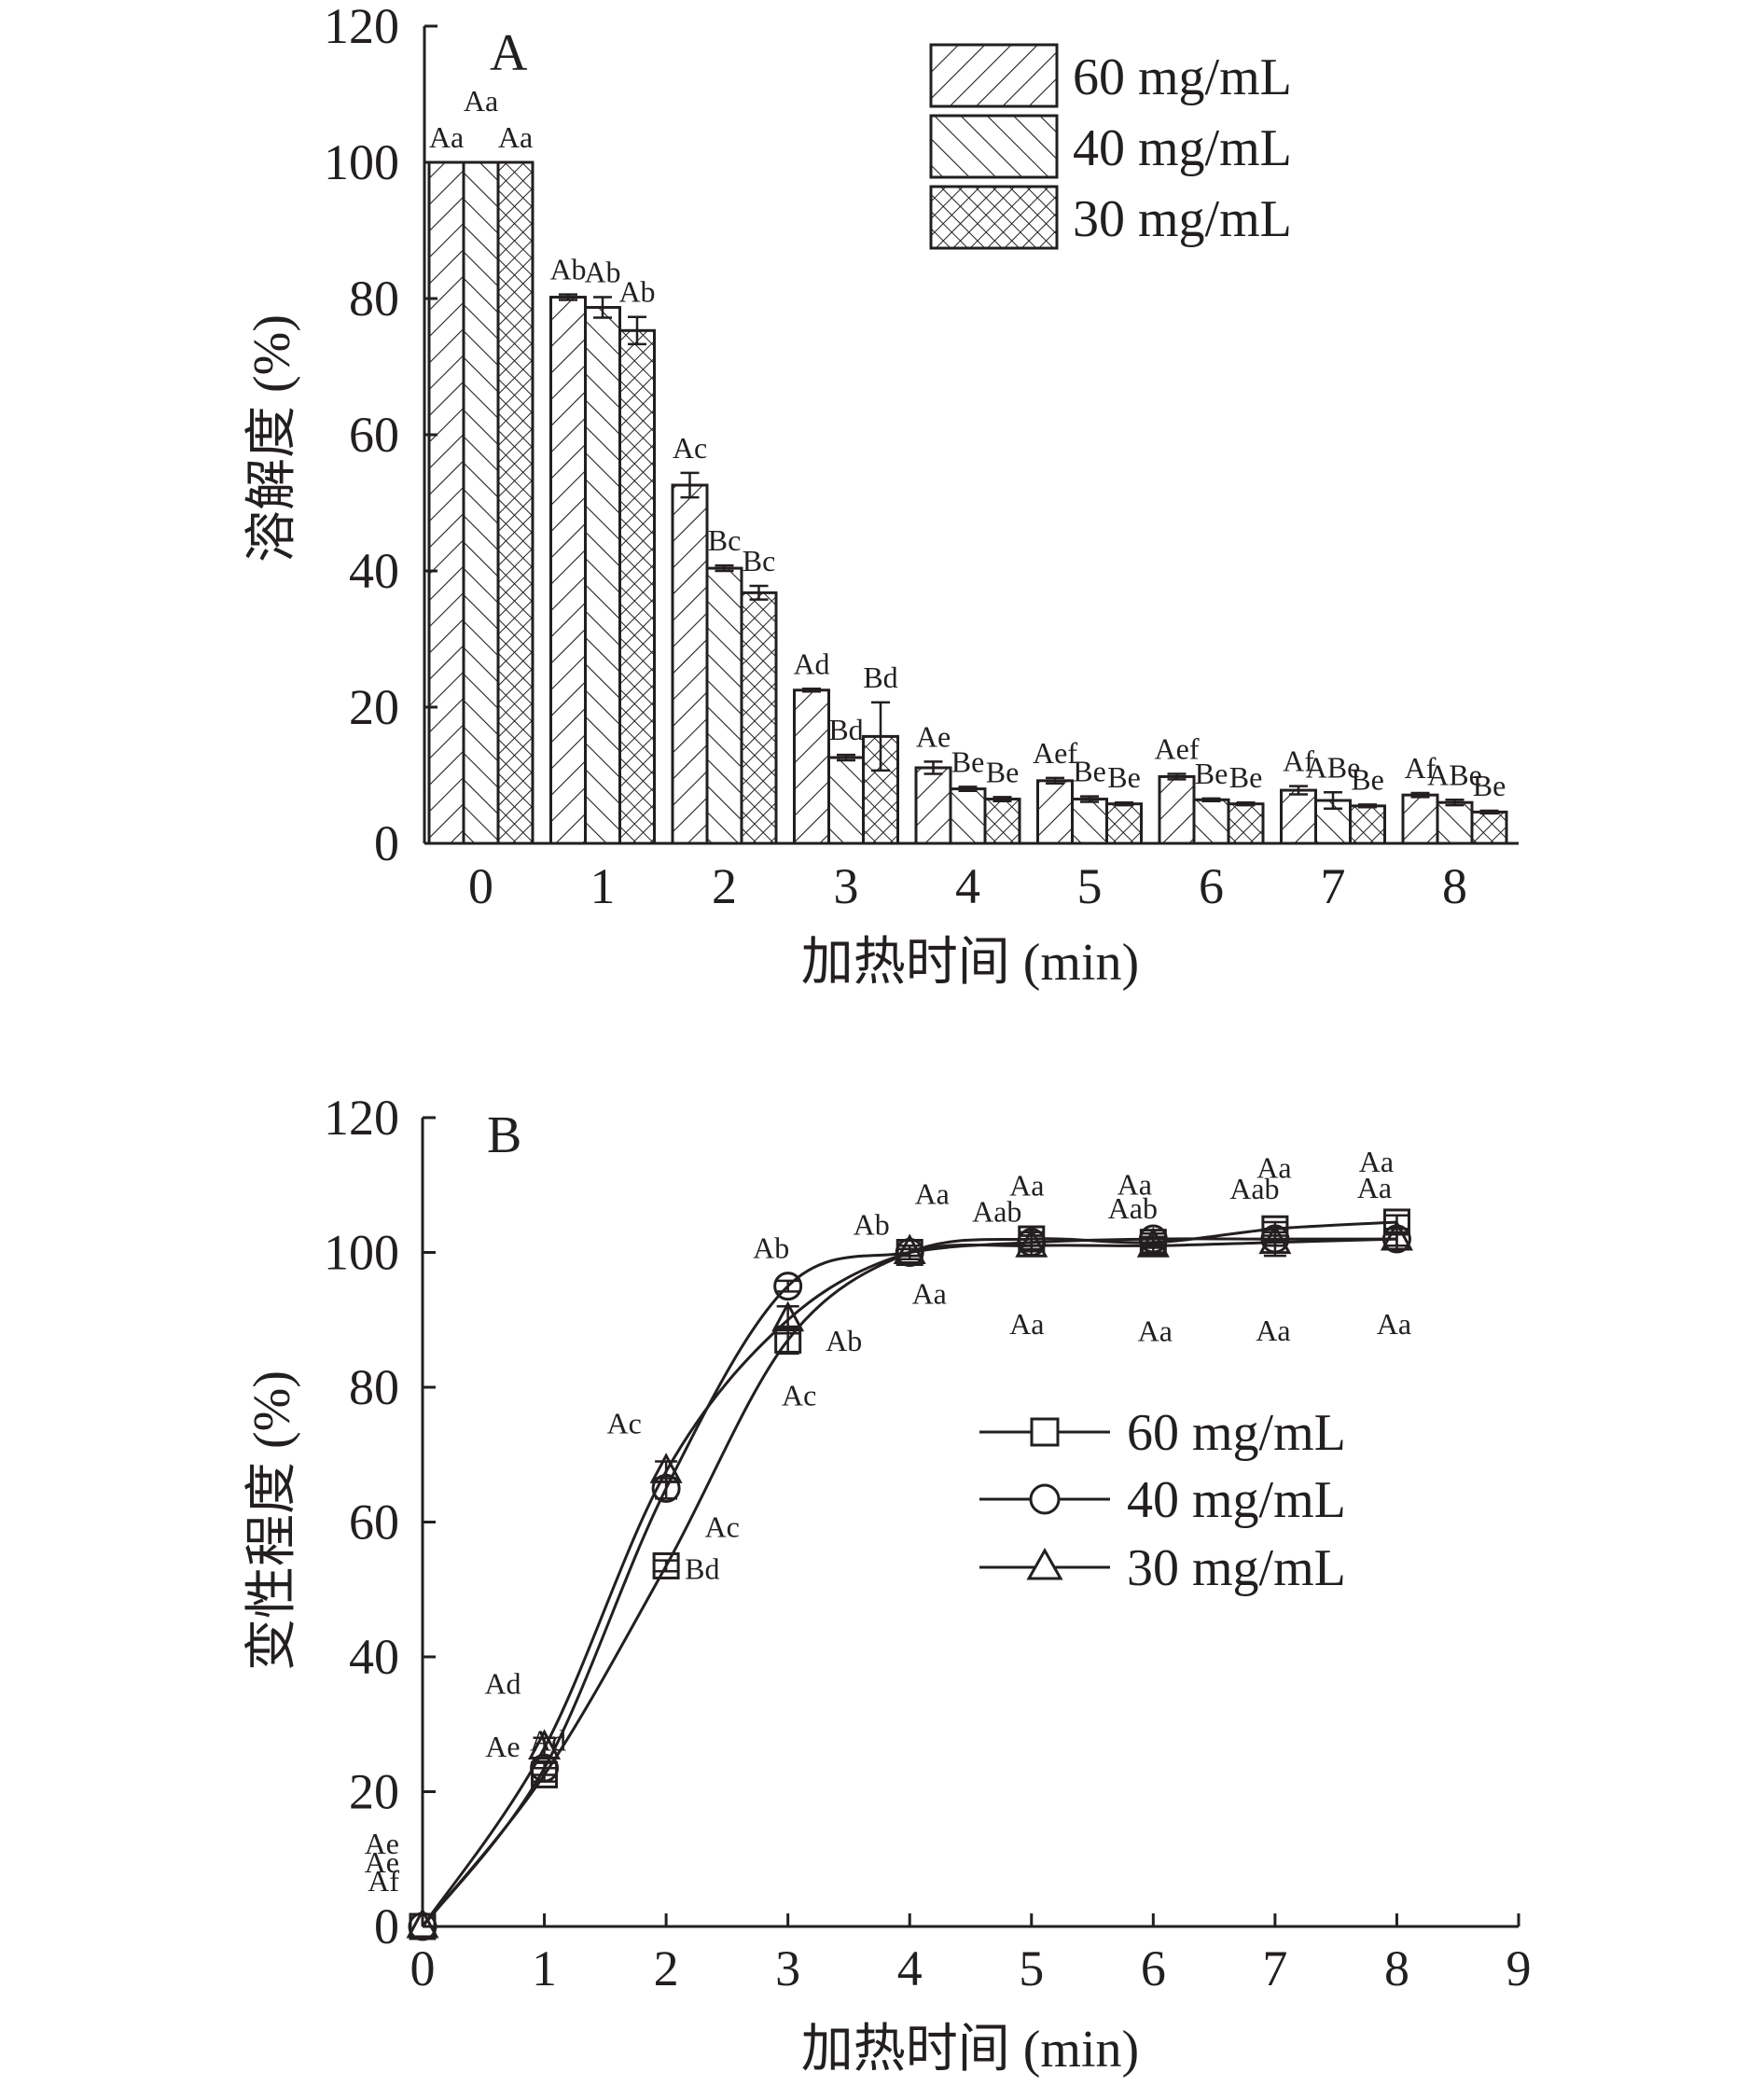  I want to click on sig-label-s1-c4: Be, so click(968, 761).